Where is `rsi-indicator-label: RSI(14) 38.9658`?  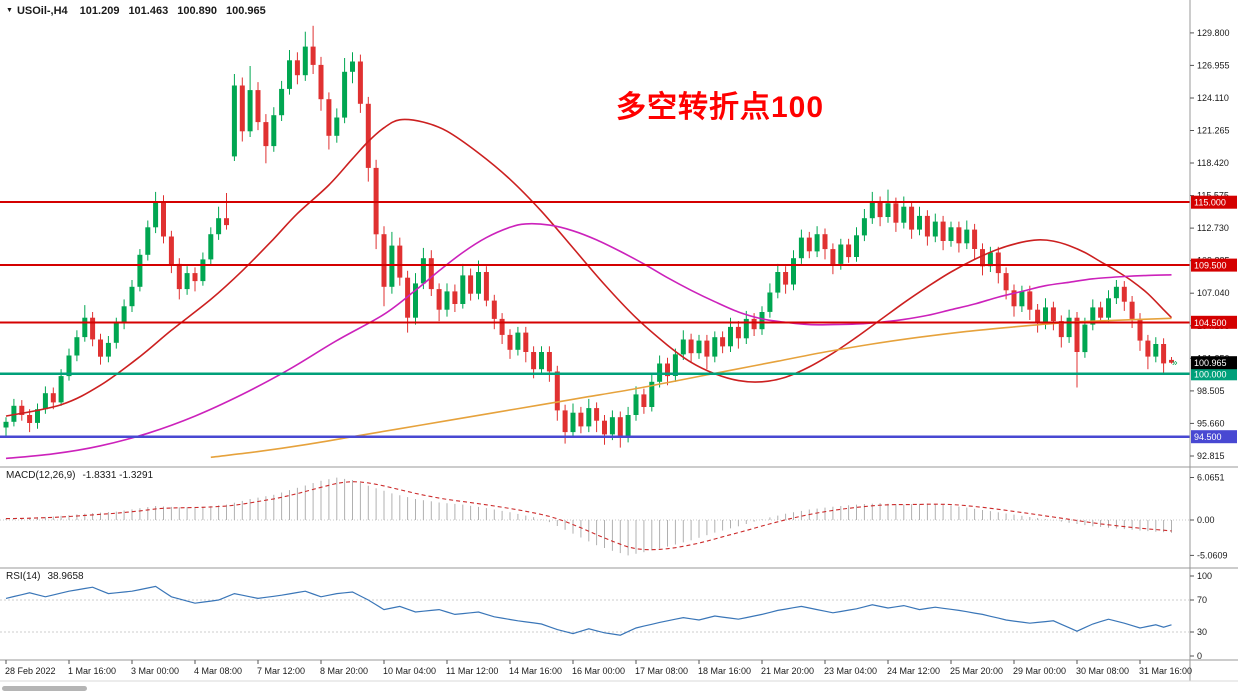 rsi-indicator-label: RSI(14) 38.9658 is located at coordinates (45, 576).